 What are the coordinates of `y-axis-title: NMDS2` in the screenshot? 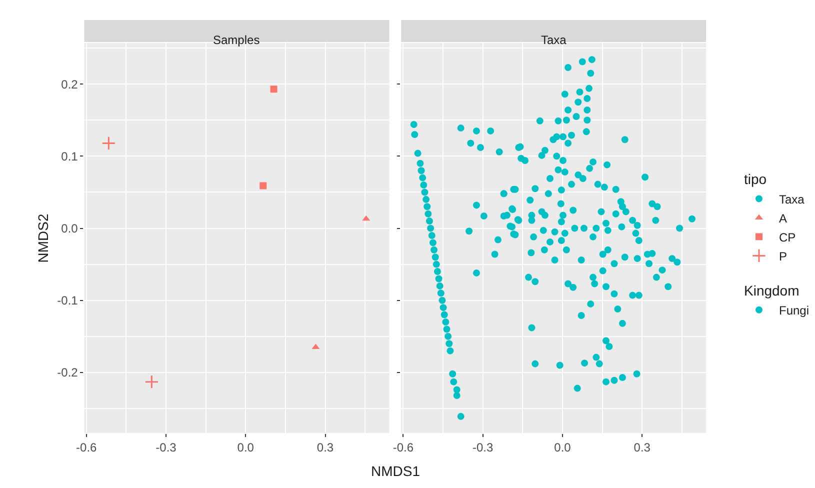 It's located at (42, 238).